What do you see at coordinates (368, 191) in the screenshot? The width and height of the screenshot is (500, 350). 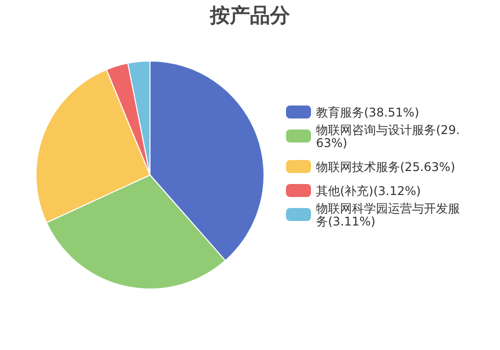 I see `legend-label: 其他(补充)(3.12%)` at bounding box center [368, 191].